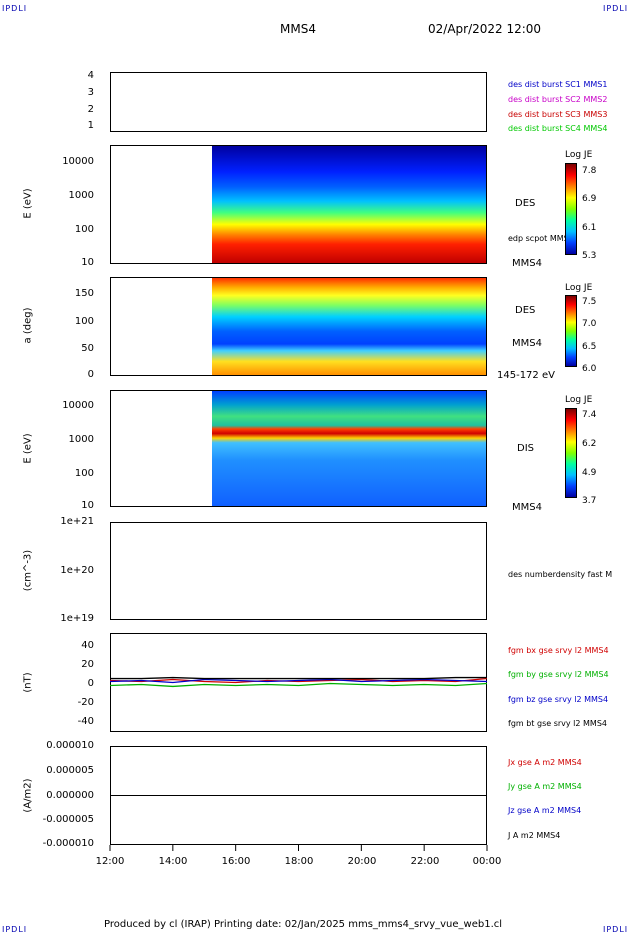 The image size is (630, 934). What do you see at coordinates (84, 293) in the screenshot?
I see `ytick: 150` at bounding box center [84, 293].